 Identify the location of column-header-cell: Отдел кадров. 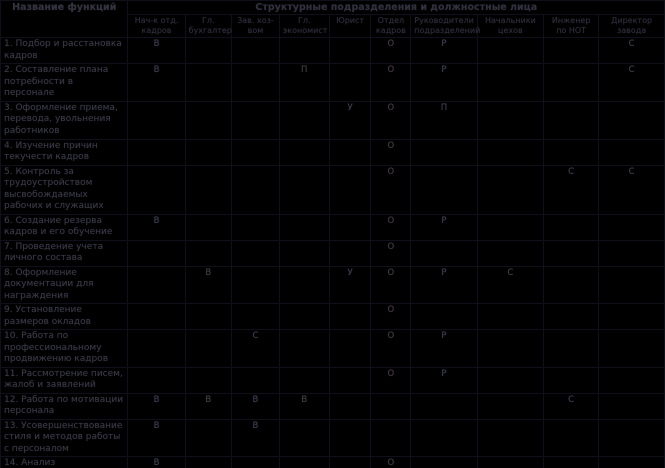
(391, 26).